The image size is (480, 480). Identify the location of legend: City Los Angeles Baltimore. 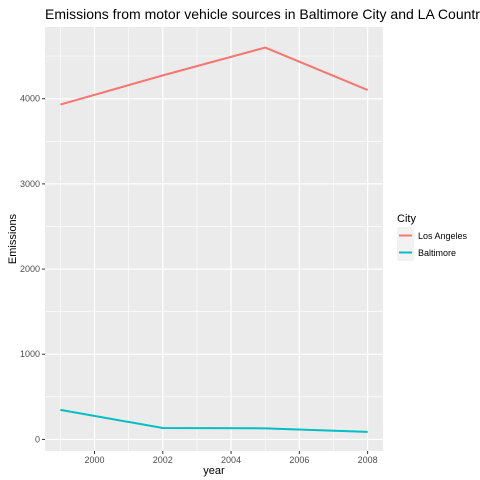
(432, 237).